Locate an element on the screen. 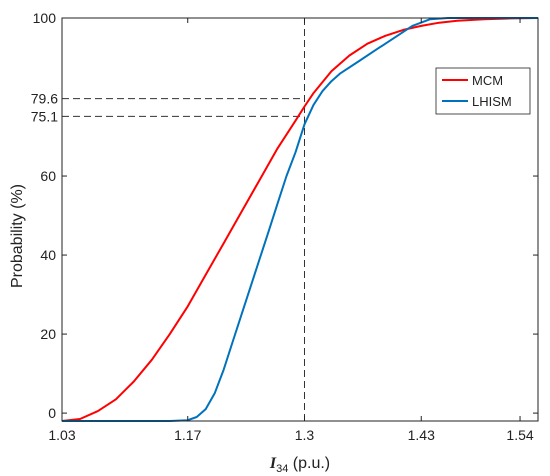 The height and width of the screenshot is (476, 550). legend-label-mcm: MCM is located at coordinates (487, 80).